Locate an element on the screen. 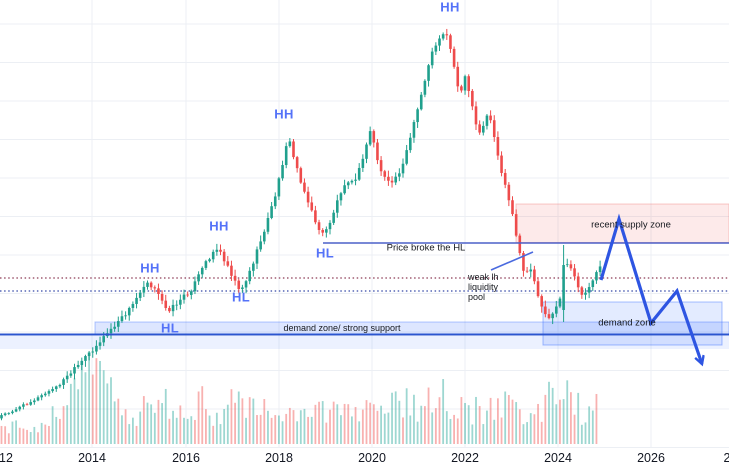 The width and height of the screenshot is (729, 467). swing-label-hh-2015: HH is located at coordinates (150, 268).